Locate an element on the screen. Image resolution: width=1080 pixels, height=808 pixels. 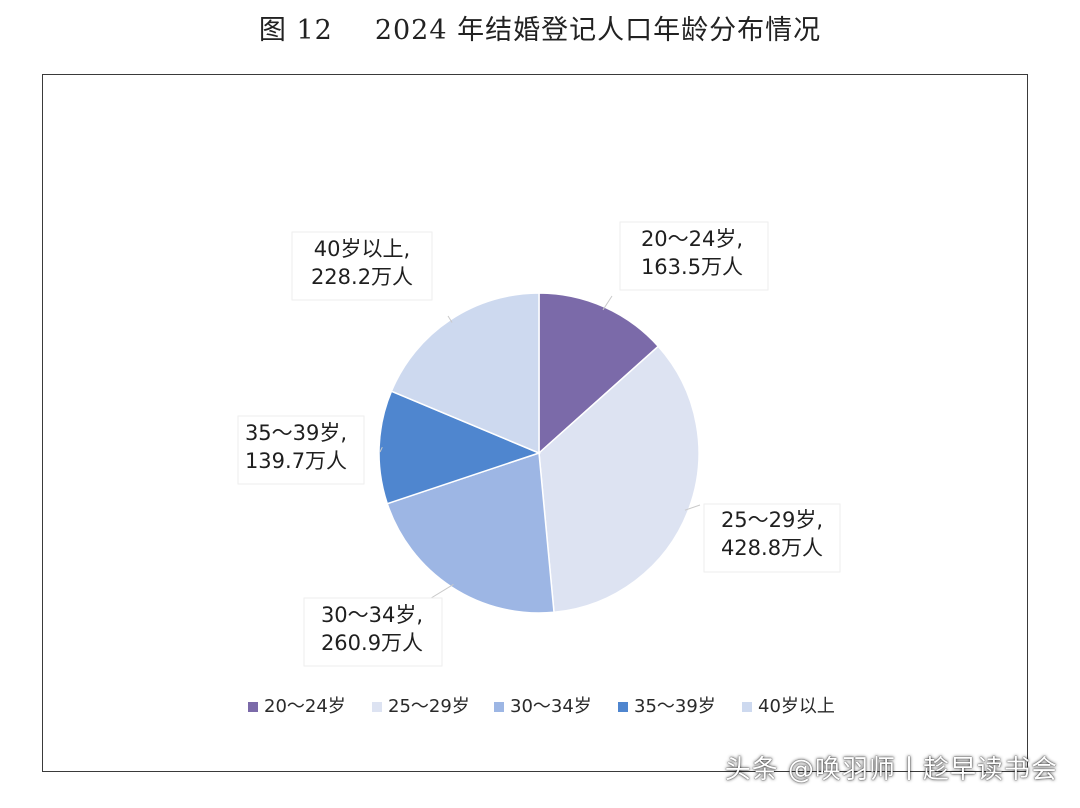
figure-title-text: 2024 年结婚登记人口年龄分布情况 is located at coordinates (598, 30).